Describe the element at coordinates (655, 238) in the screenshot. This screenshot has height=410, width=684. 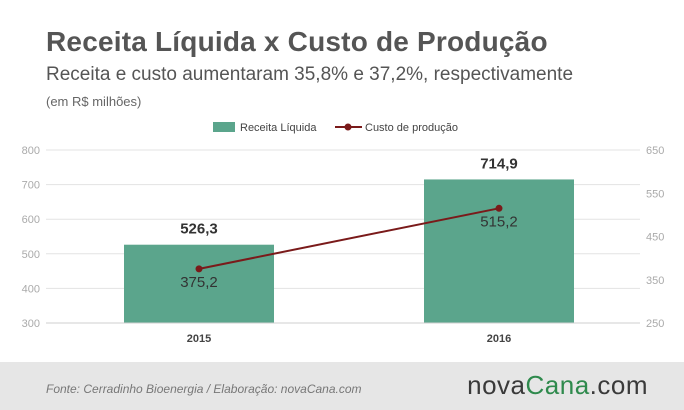
I see `y-right-tick-label: 450` at that location.